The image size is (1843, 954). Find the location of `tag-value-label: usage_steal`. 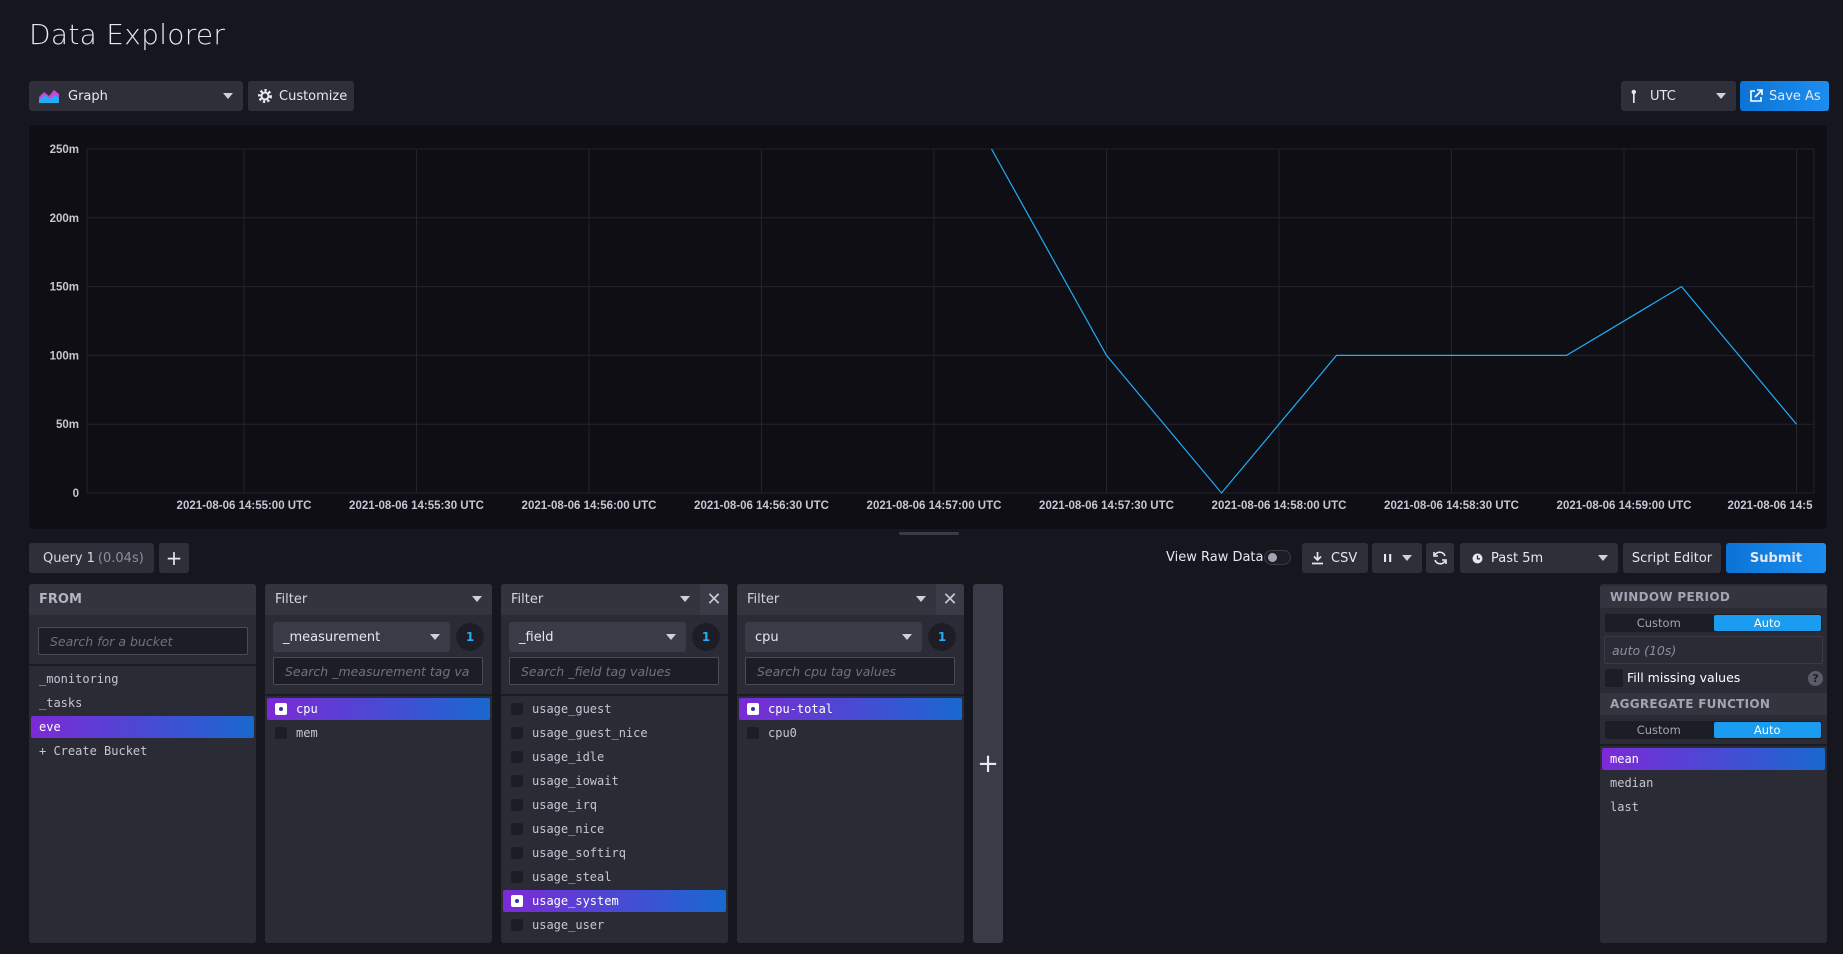

tag-value-label: usage_steal is located at coordinates (572, 877).